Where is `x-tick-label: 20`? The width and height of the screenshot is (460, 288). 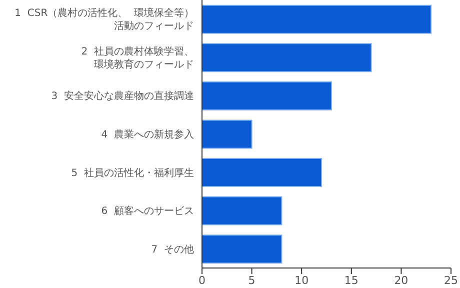
x-tick-label: 20 is located at coordinates (401, 280).